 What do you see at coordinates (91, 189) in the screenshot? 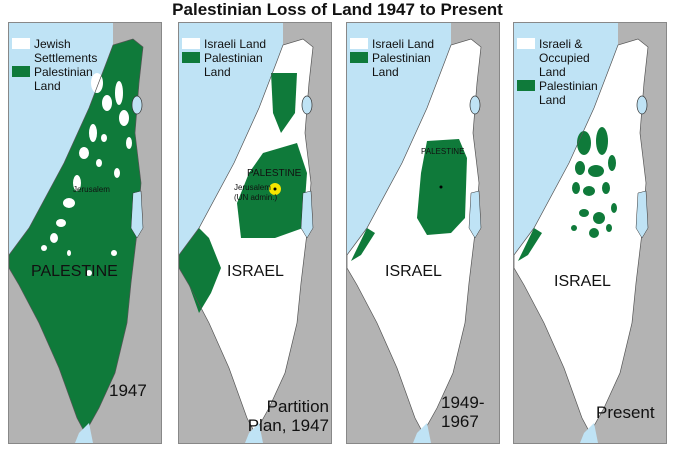
I see `jerusalem-label: Jerusalem` at bounding box center [91, 189].